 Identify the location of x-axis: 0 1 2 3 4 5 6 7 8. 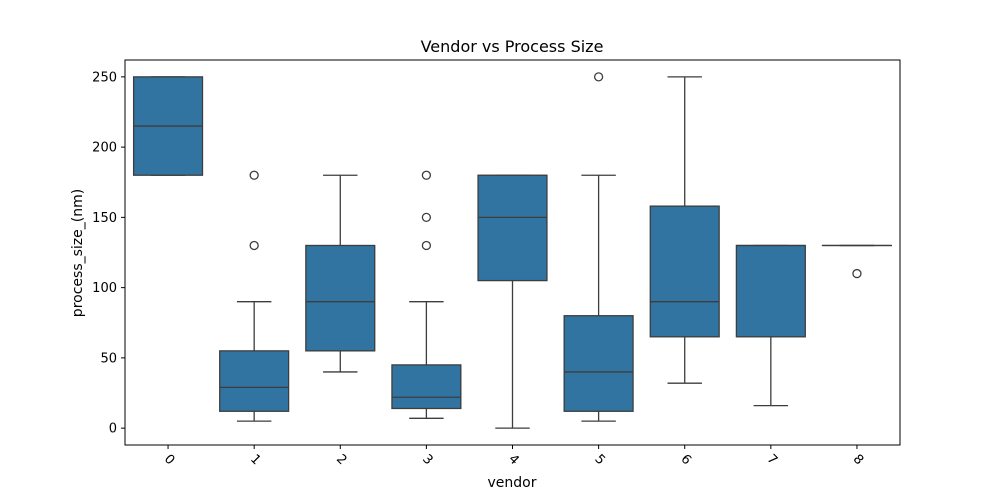
(513, 456).